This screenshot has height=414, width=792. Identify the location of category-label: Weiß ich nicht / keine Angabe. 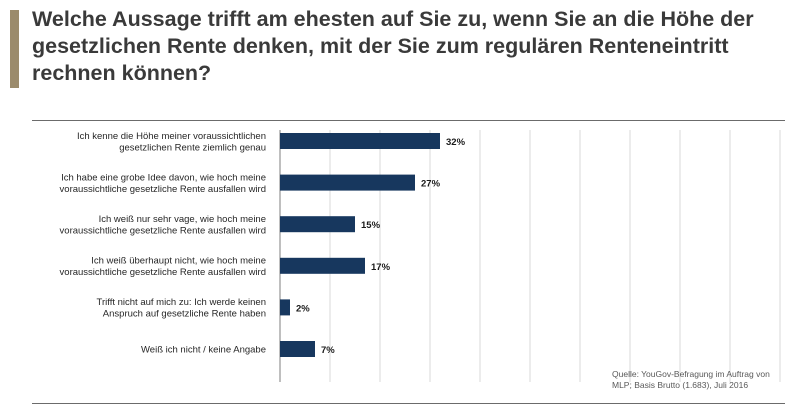
(203, 350).